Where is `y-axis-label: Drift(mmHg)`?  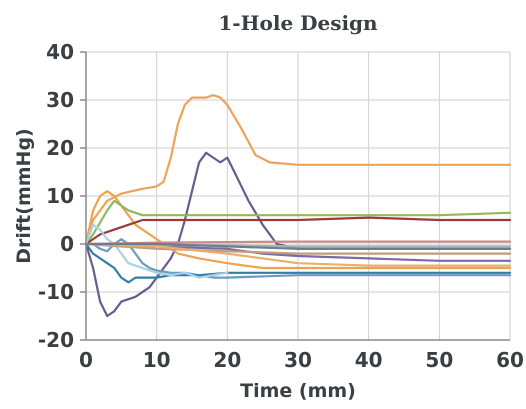 y-axis-label: Drift(mmHg) is located at coordinates (24, 195).